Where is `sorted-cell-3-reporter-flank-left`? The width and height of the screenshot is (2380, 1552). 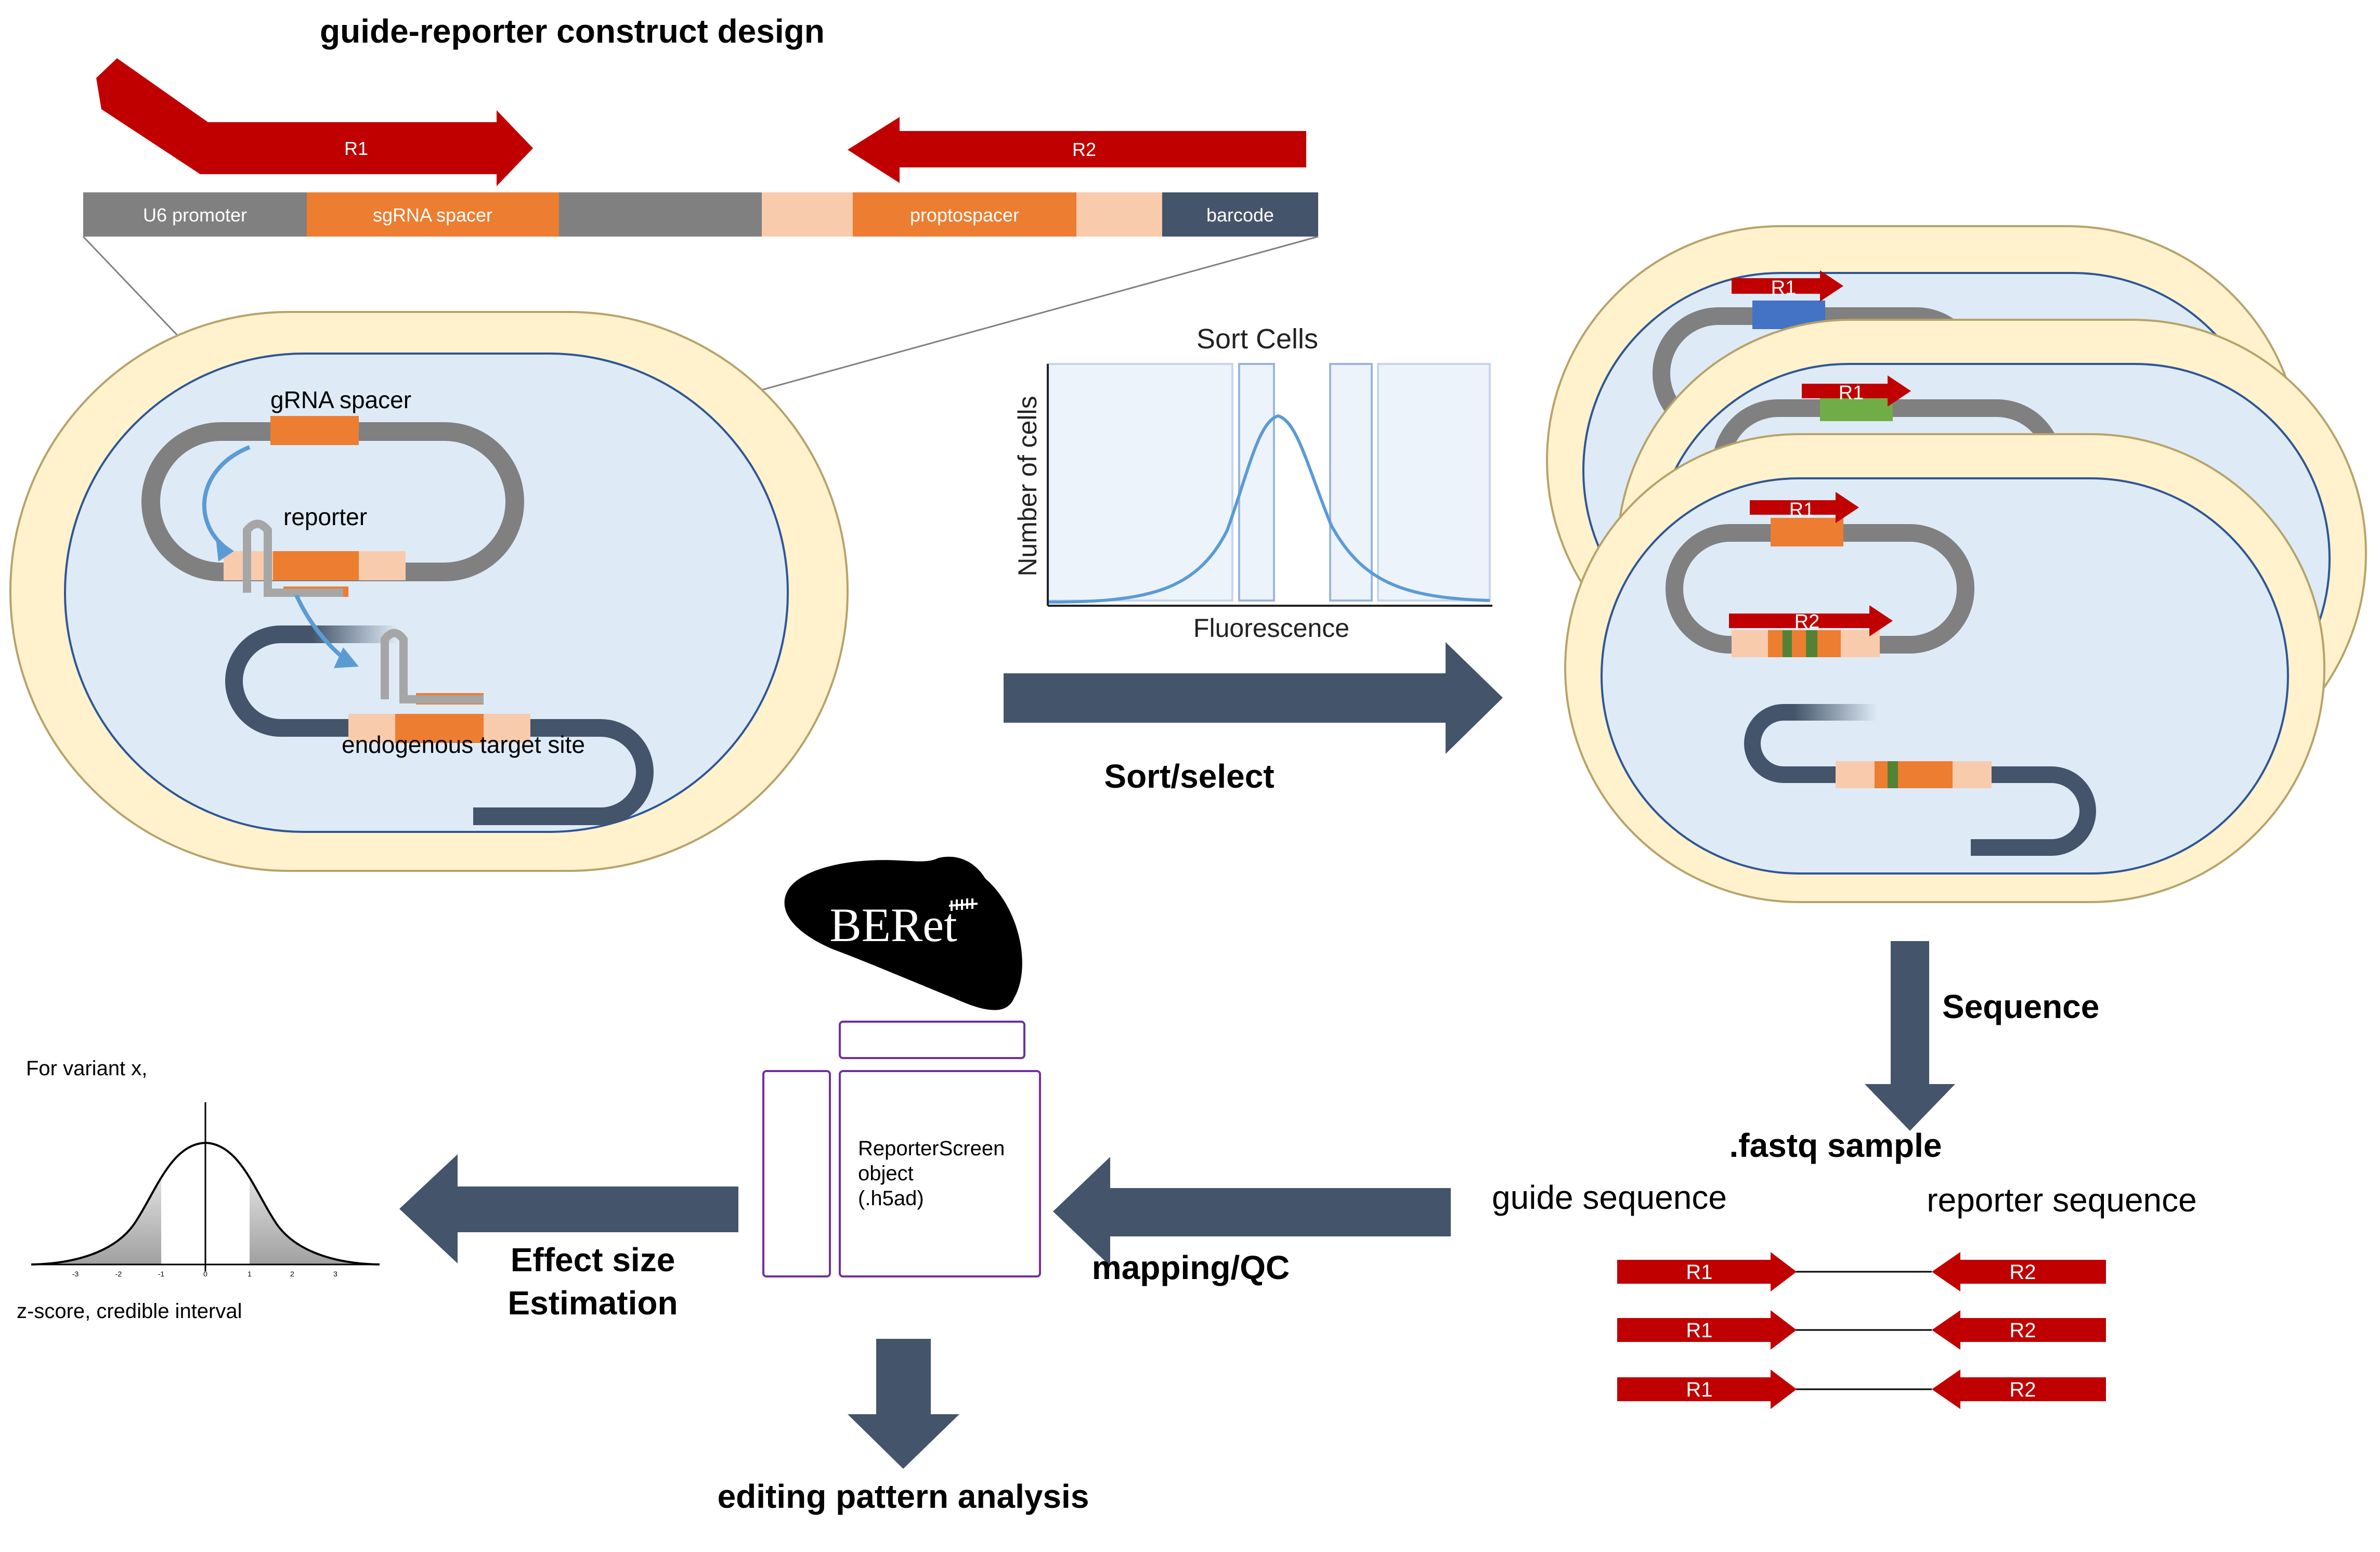
sorted-cell-3-reporter-flank-left is located at coordinates (1750, 643).